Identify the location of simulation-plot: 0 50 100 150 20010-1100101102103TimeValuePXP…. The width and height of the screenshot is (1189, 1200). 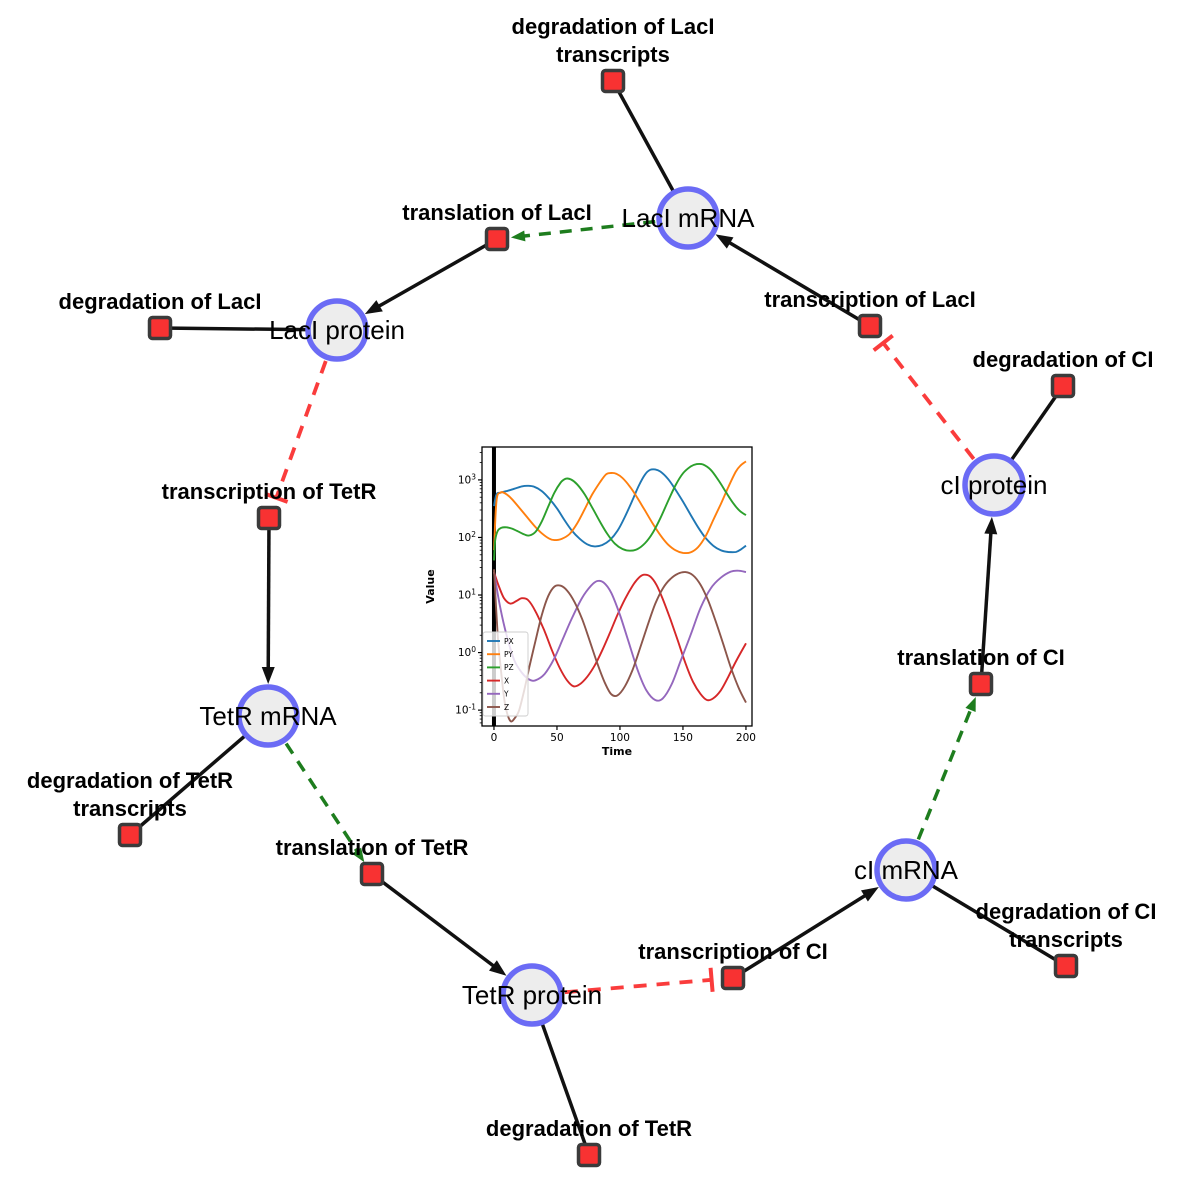
(590, 602).